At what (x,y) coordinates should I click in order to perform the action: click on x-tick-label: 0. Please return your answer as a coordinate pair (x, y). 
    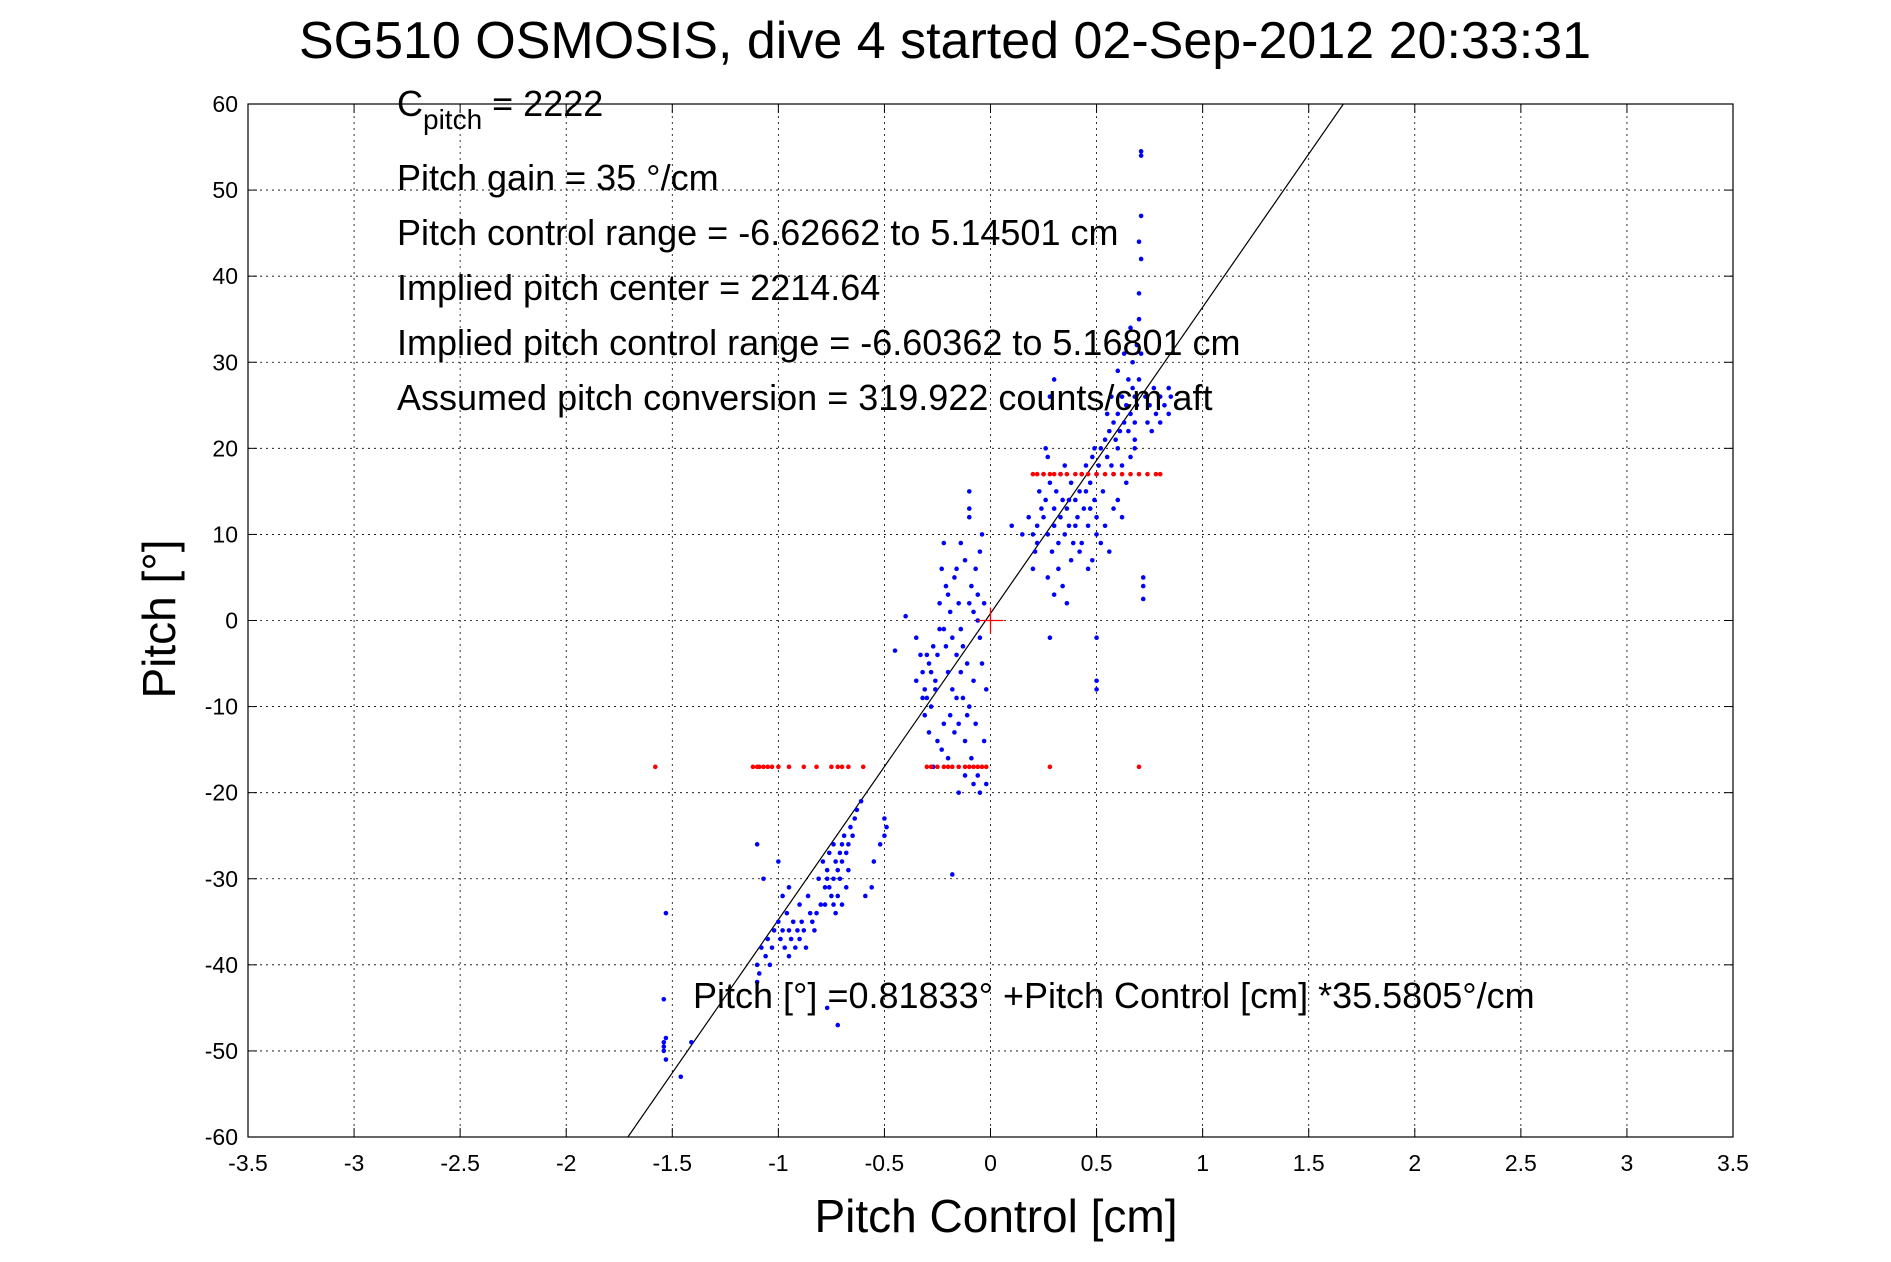
    Looking at the image, I should click on (990, 1163).